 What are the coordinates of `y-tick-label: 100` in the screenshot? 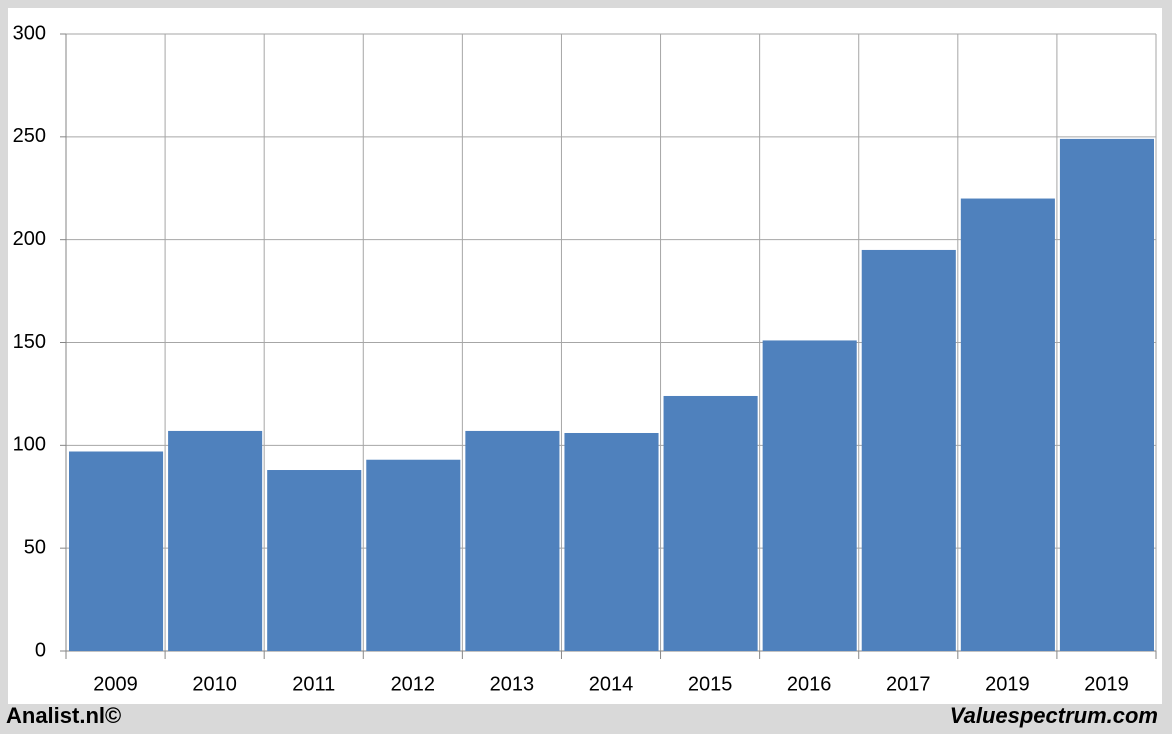 It's located at (29, 445).